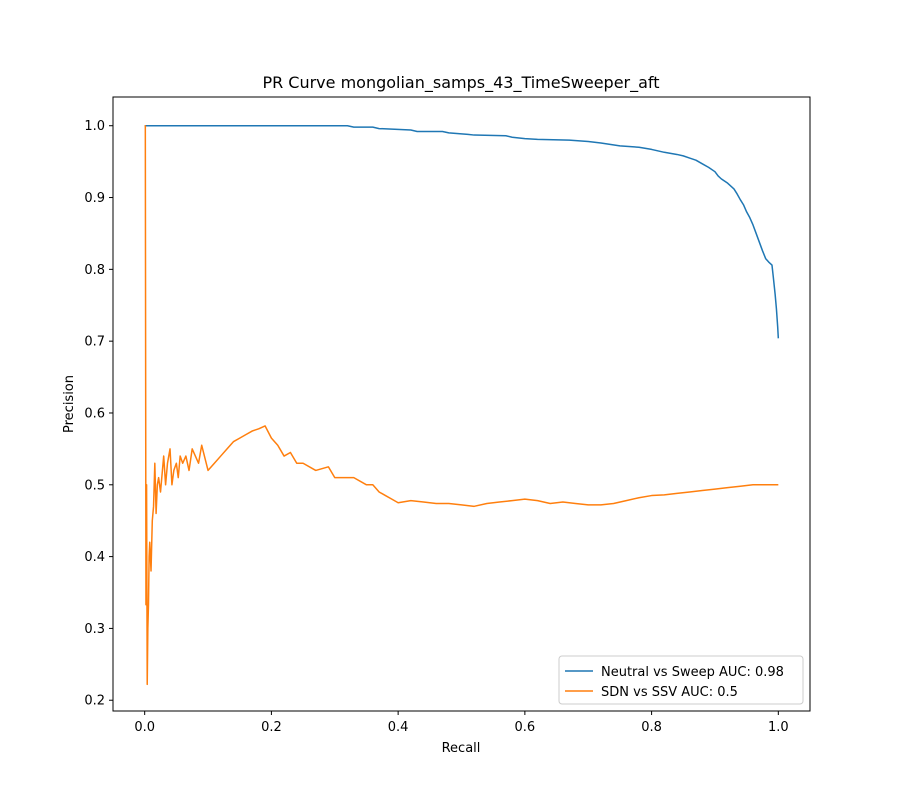 The height and width of the screenshot is (800, 900). Describe the element at coordinates (144, 727) in the screenshot. I see `x-tick-label: 0.0` at that location.